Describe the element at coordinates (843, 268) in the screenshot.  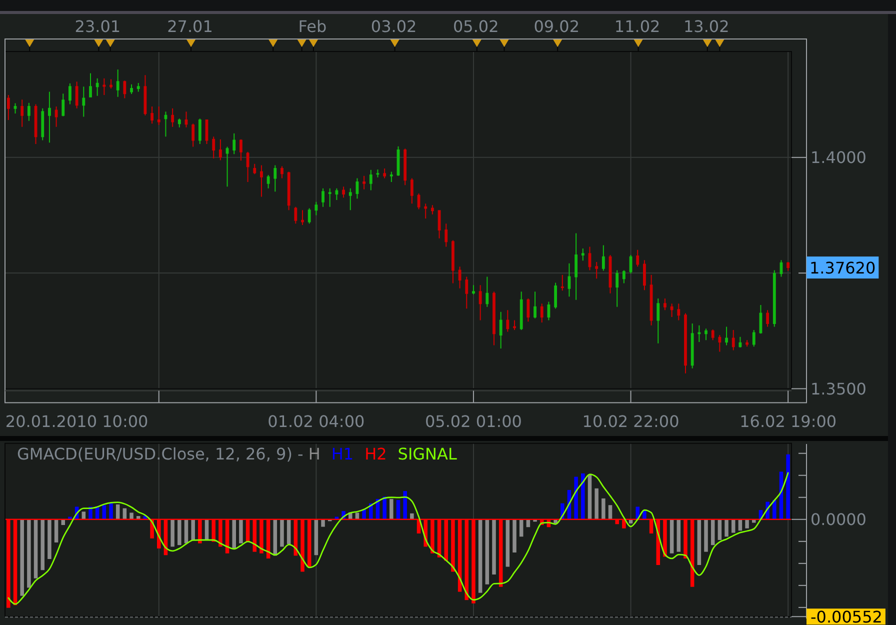
I see `text: 1.37620` at that location.